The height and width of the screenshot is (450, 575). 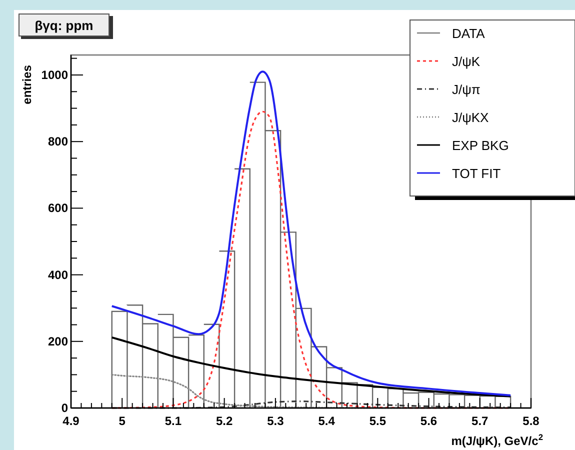 I want to click on x-axis-title: m(J/ψK), GeV/c$^{2}$, so click(x=497, y=440).